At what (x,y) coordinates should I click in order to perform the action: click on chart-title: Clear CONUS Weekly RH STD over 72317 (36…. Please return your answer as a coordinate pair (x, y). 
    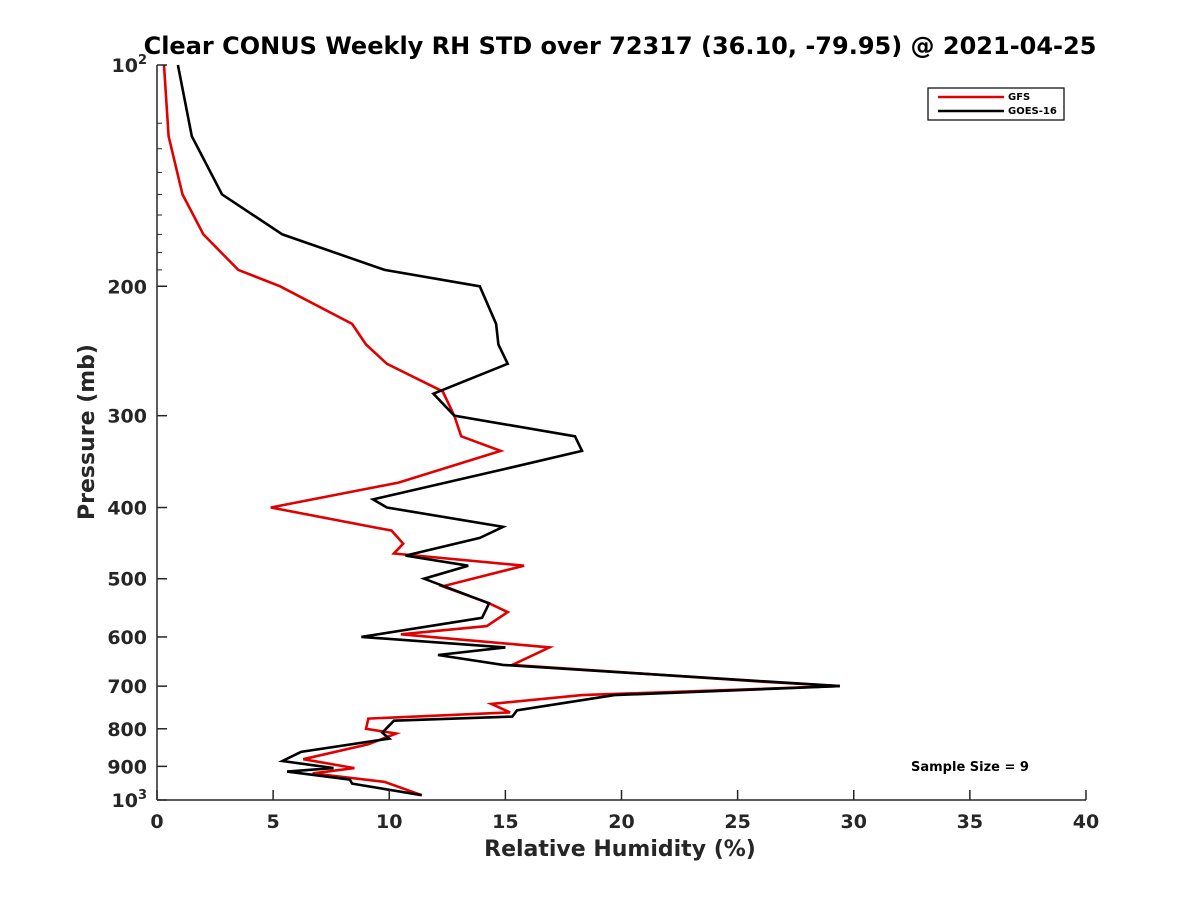
    Looking at the image, I should click on (620, 46).